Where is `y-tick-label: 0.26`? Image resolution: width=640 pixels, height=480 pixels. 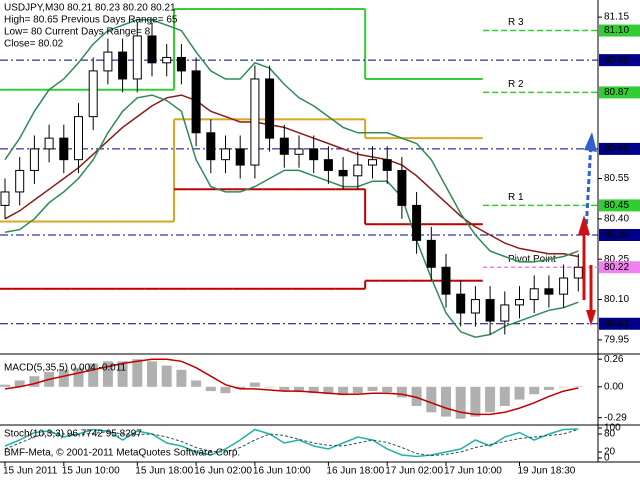
y-tick-label: 0.26 is located at coordinates (614, 359).